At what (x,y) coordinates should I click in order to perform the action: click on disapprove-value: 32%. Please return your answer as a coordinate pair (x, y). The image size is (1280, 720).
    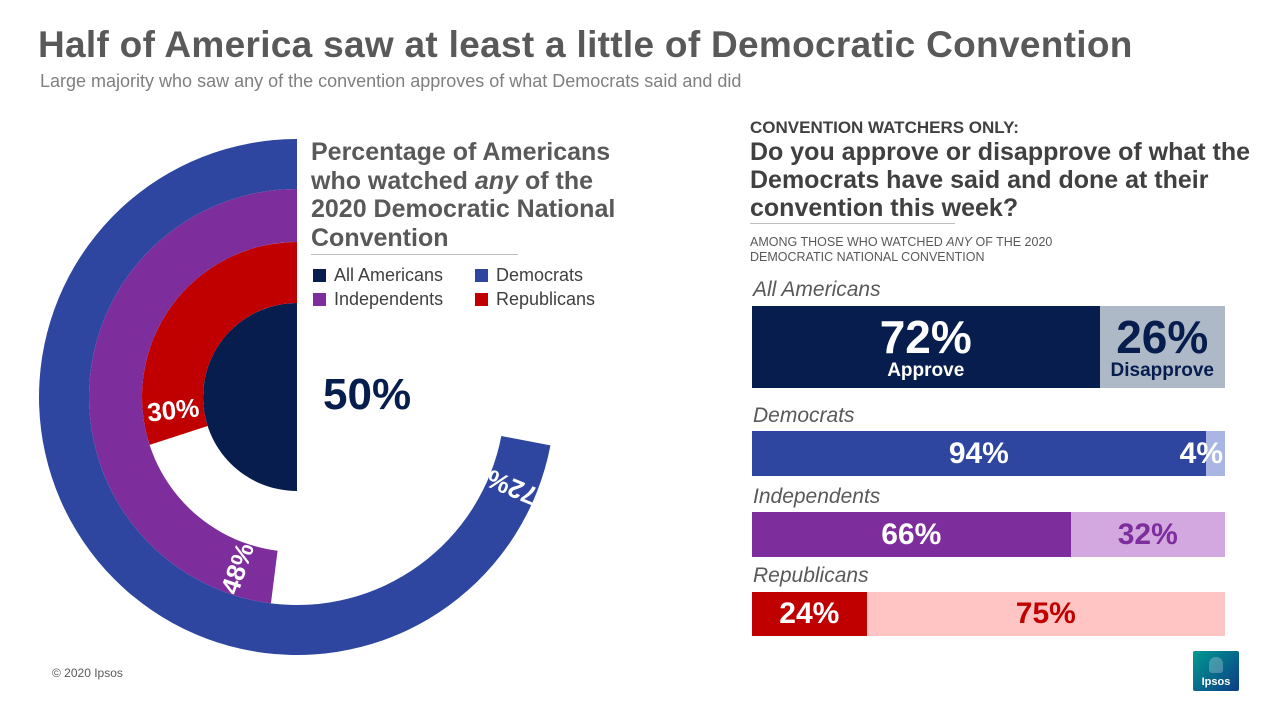
    Looking at the image, I should click on (1147, 534).